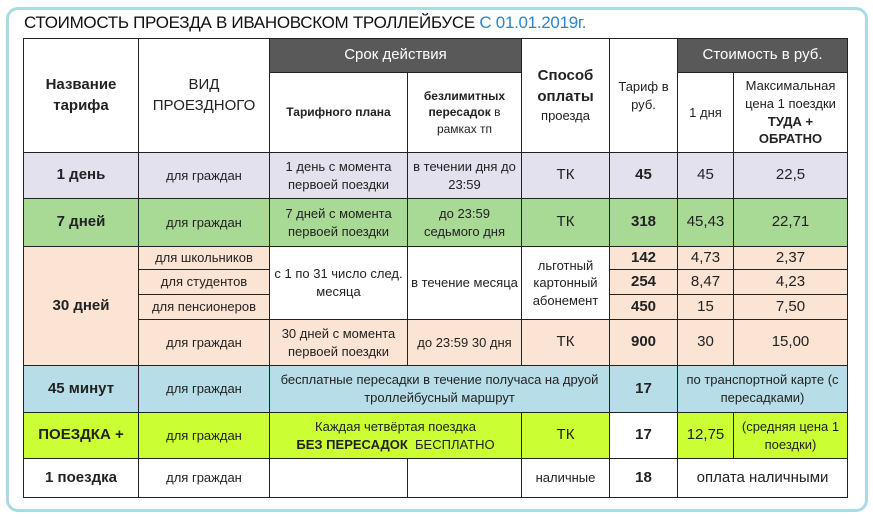  I want to click on header-payment-bold: Способ оплаты, so click(565, 86).